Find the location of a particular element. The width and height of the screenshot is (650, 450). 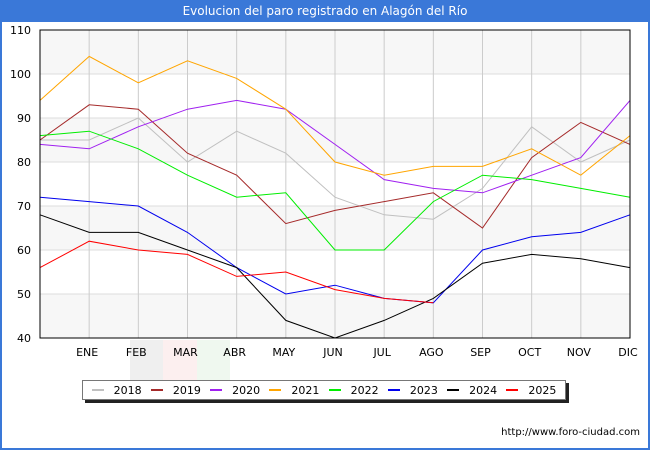

legend-label: 2023 is located at coordinates (423, 390).